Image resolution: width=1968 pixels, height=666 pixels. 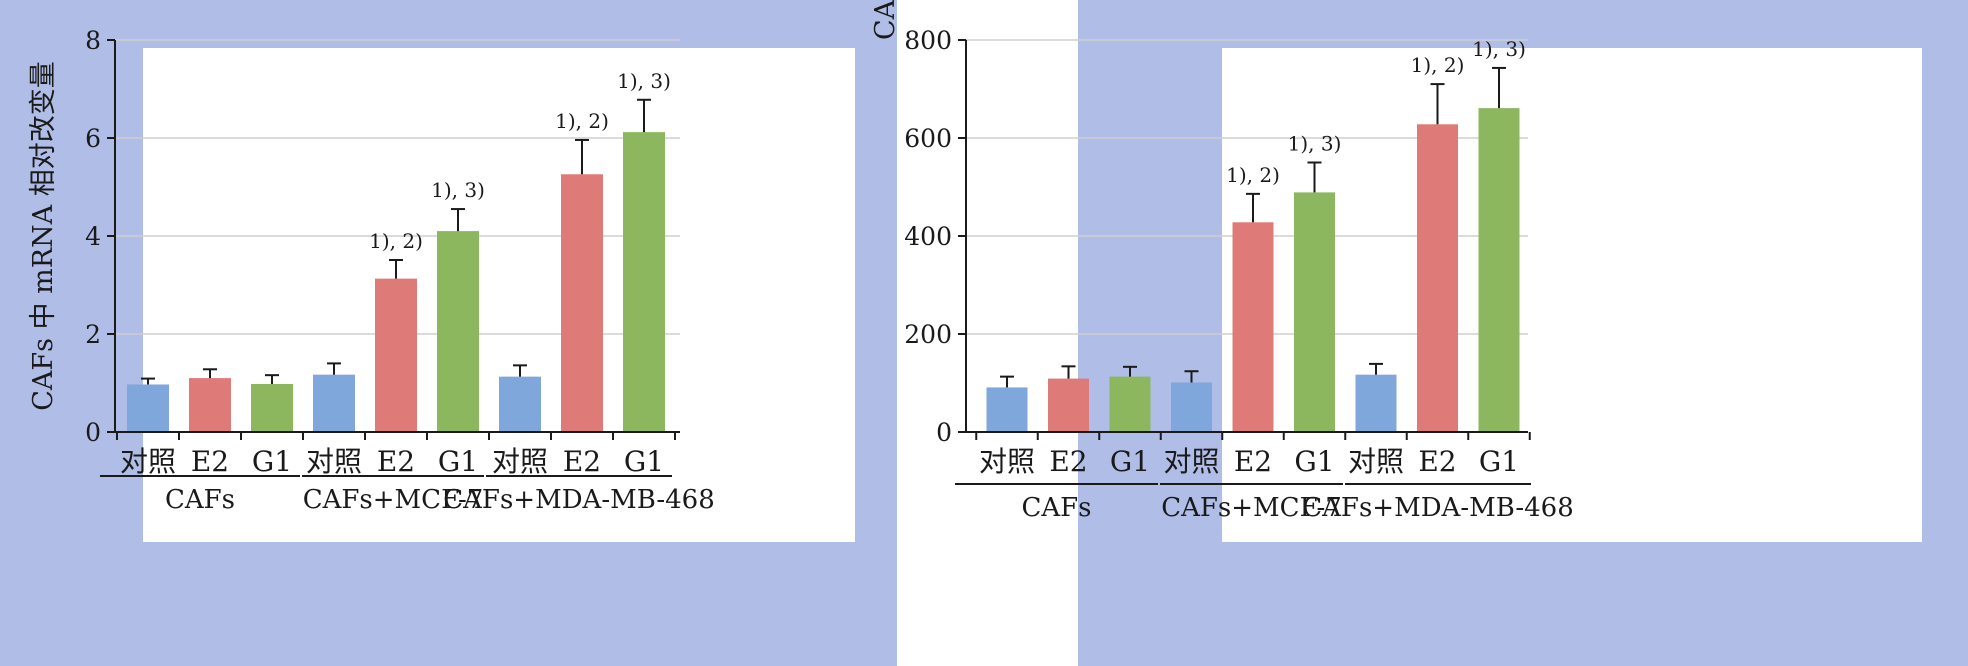 What do you see at coordinates (93, 334) in the screenshot?
I see `y-tick-label: 2` at bounding box center [93, 334].